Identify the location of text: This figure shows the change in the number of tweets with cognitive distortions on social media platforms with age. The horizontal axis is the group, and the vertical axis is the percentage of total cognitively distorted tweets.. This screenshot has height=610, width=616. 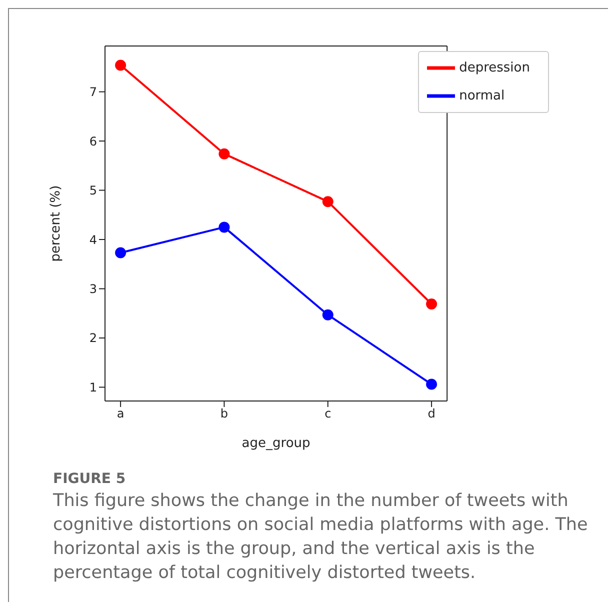
(321, 537).